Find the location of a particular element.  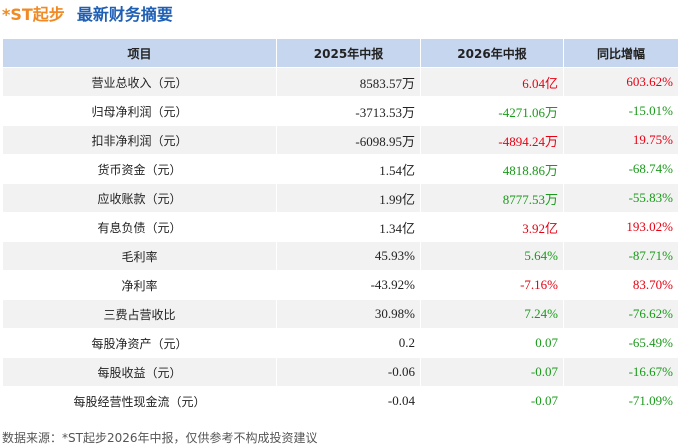

table-row: 毛利率 45.93% 5.64% -87.71% is located at coordinates (340, 256).